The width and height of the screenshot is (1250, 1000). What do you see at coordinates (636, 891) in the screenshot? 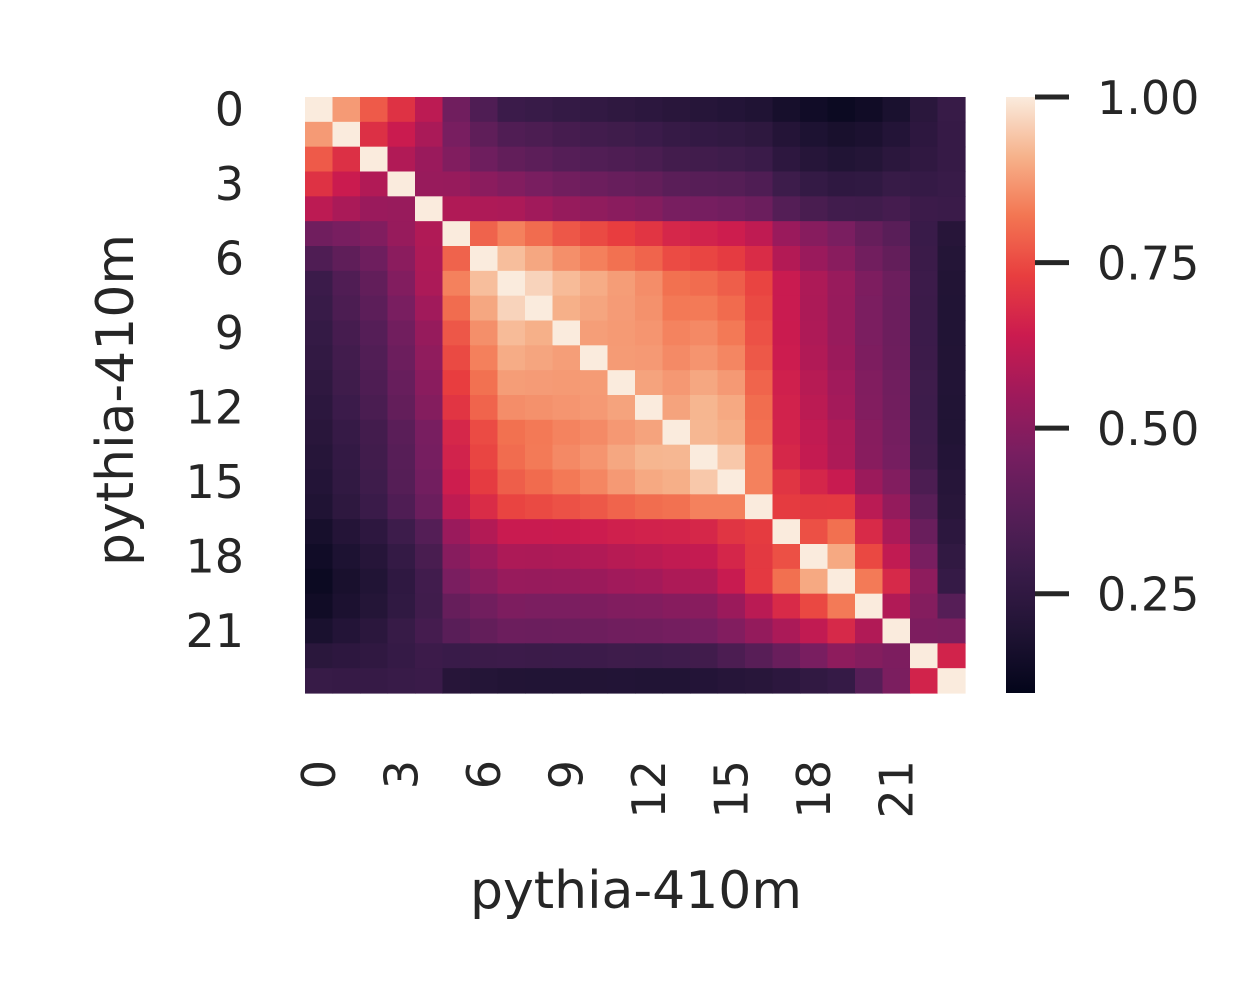
I see `x-axis-label: pythia-410m` at bounding box center [636, 891].